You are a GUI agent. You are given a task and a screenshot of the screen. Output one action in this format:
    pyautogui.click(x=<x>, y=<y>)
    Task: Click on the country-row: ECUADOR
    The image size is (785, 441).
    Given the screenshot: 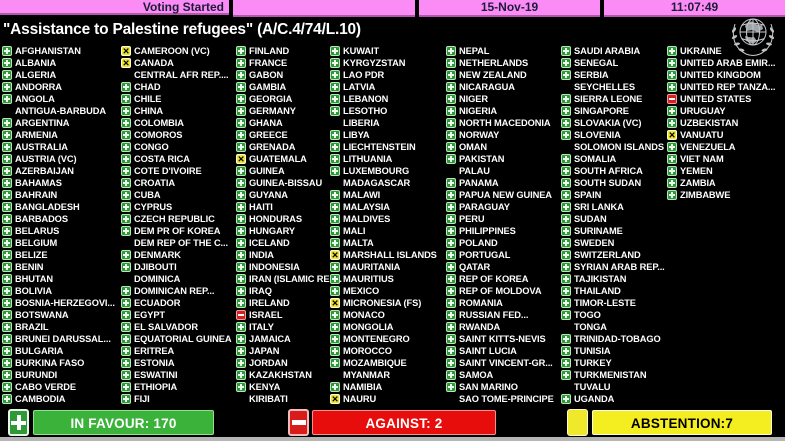 What is the action you would take?
    pyautogui.click(x=178, y=303)
    